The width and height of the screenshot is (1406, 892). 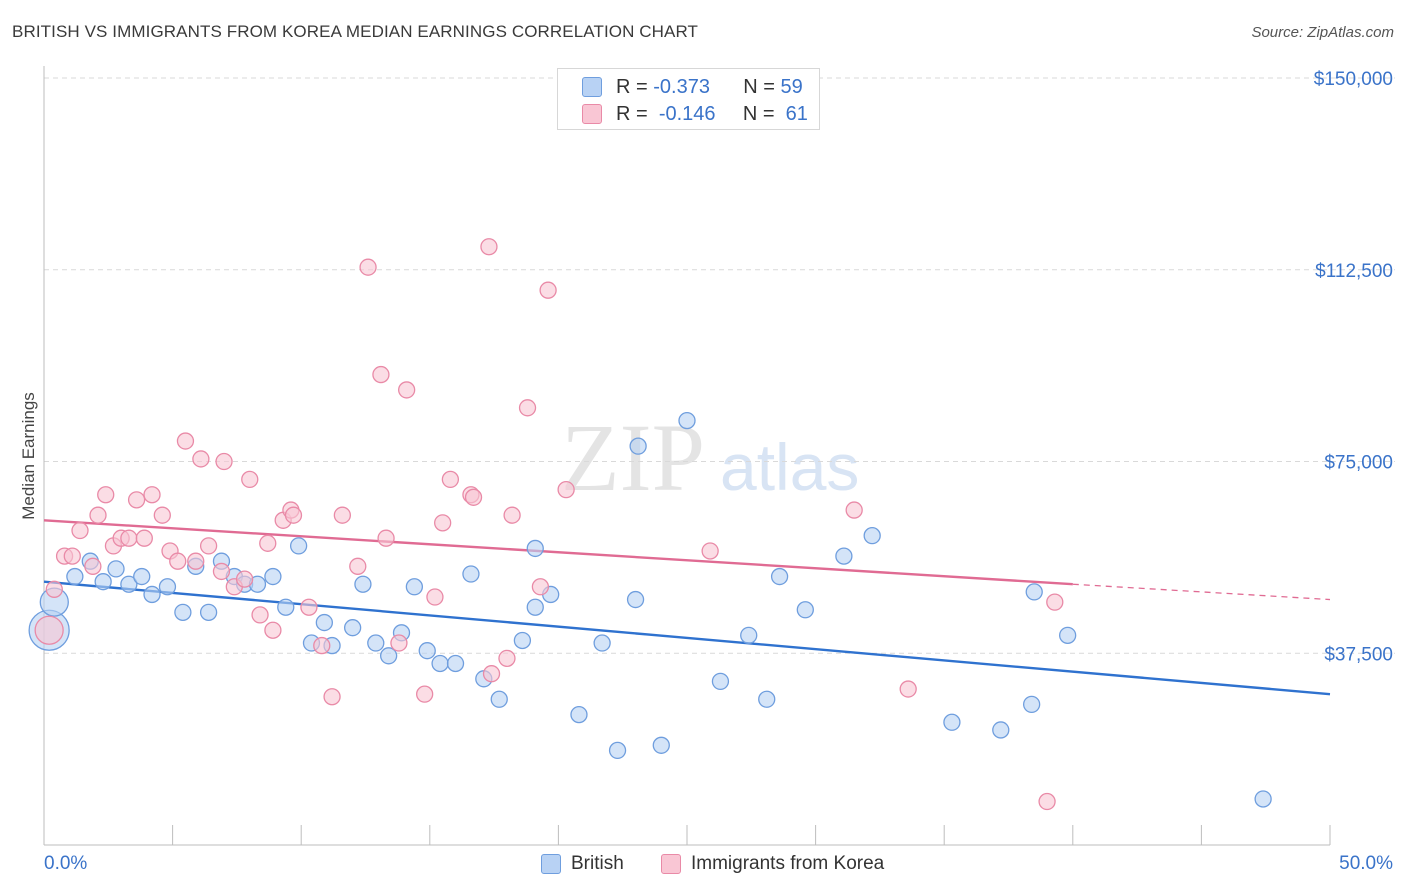 What do you see at coordinates (592, 114) in the screenshot?
I see `korea-swatch` at bounding box center [592, 114].